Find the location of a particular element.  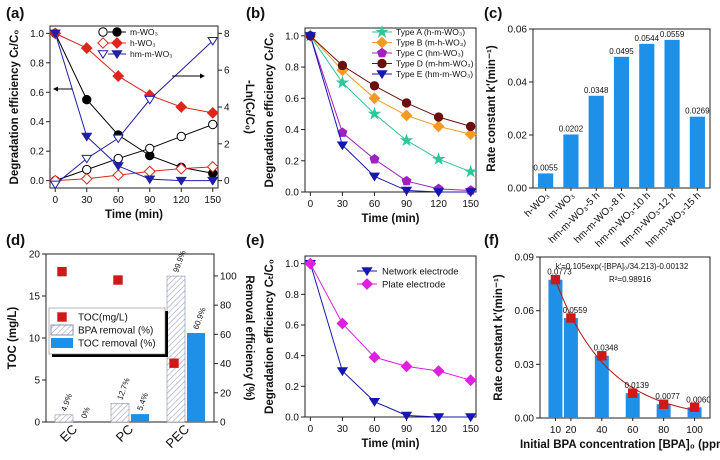

y-tick-label: 15 is located at coordinates (35, 297).